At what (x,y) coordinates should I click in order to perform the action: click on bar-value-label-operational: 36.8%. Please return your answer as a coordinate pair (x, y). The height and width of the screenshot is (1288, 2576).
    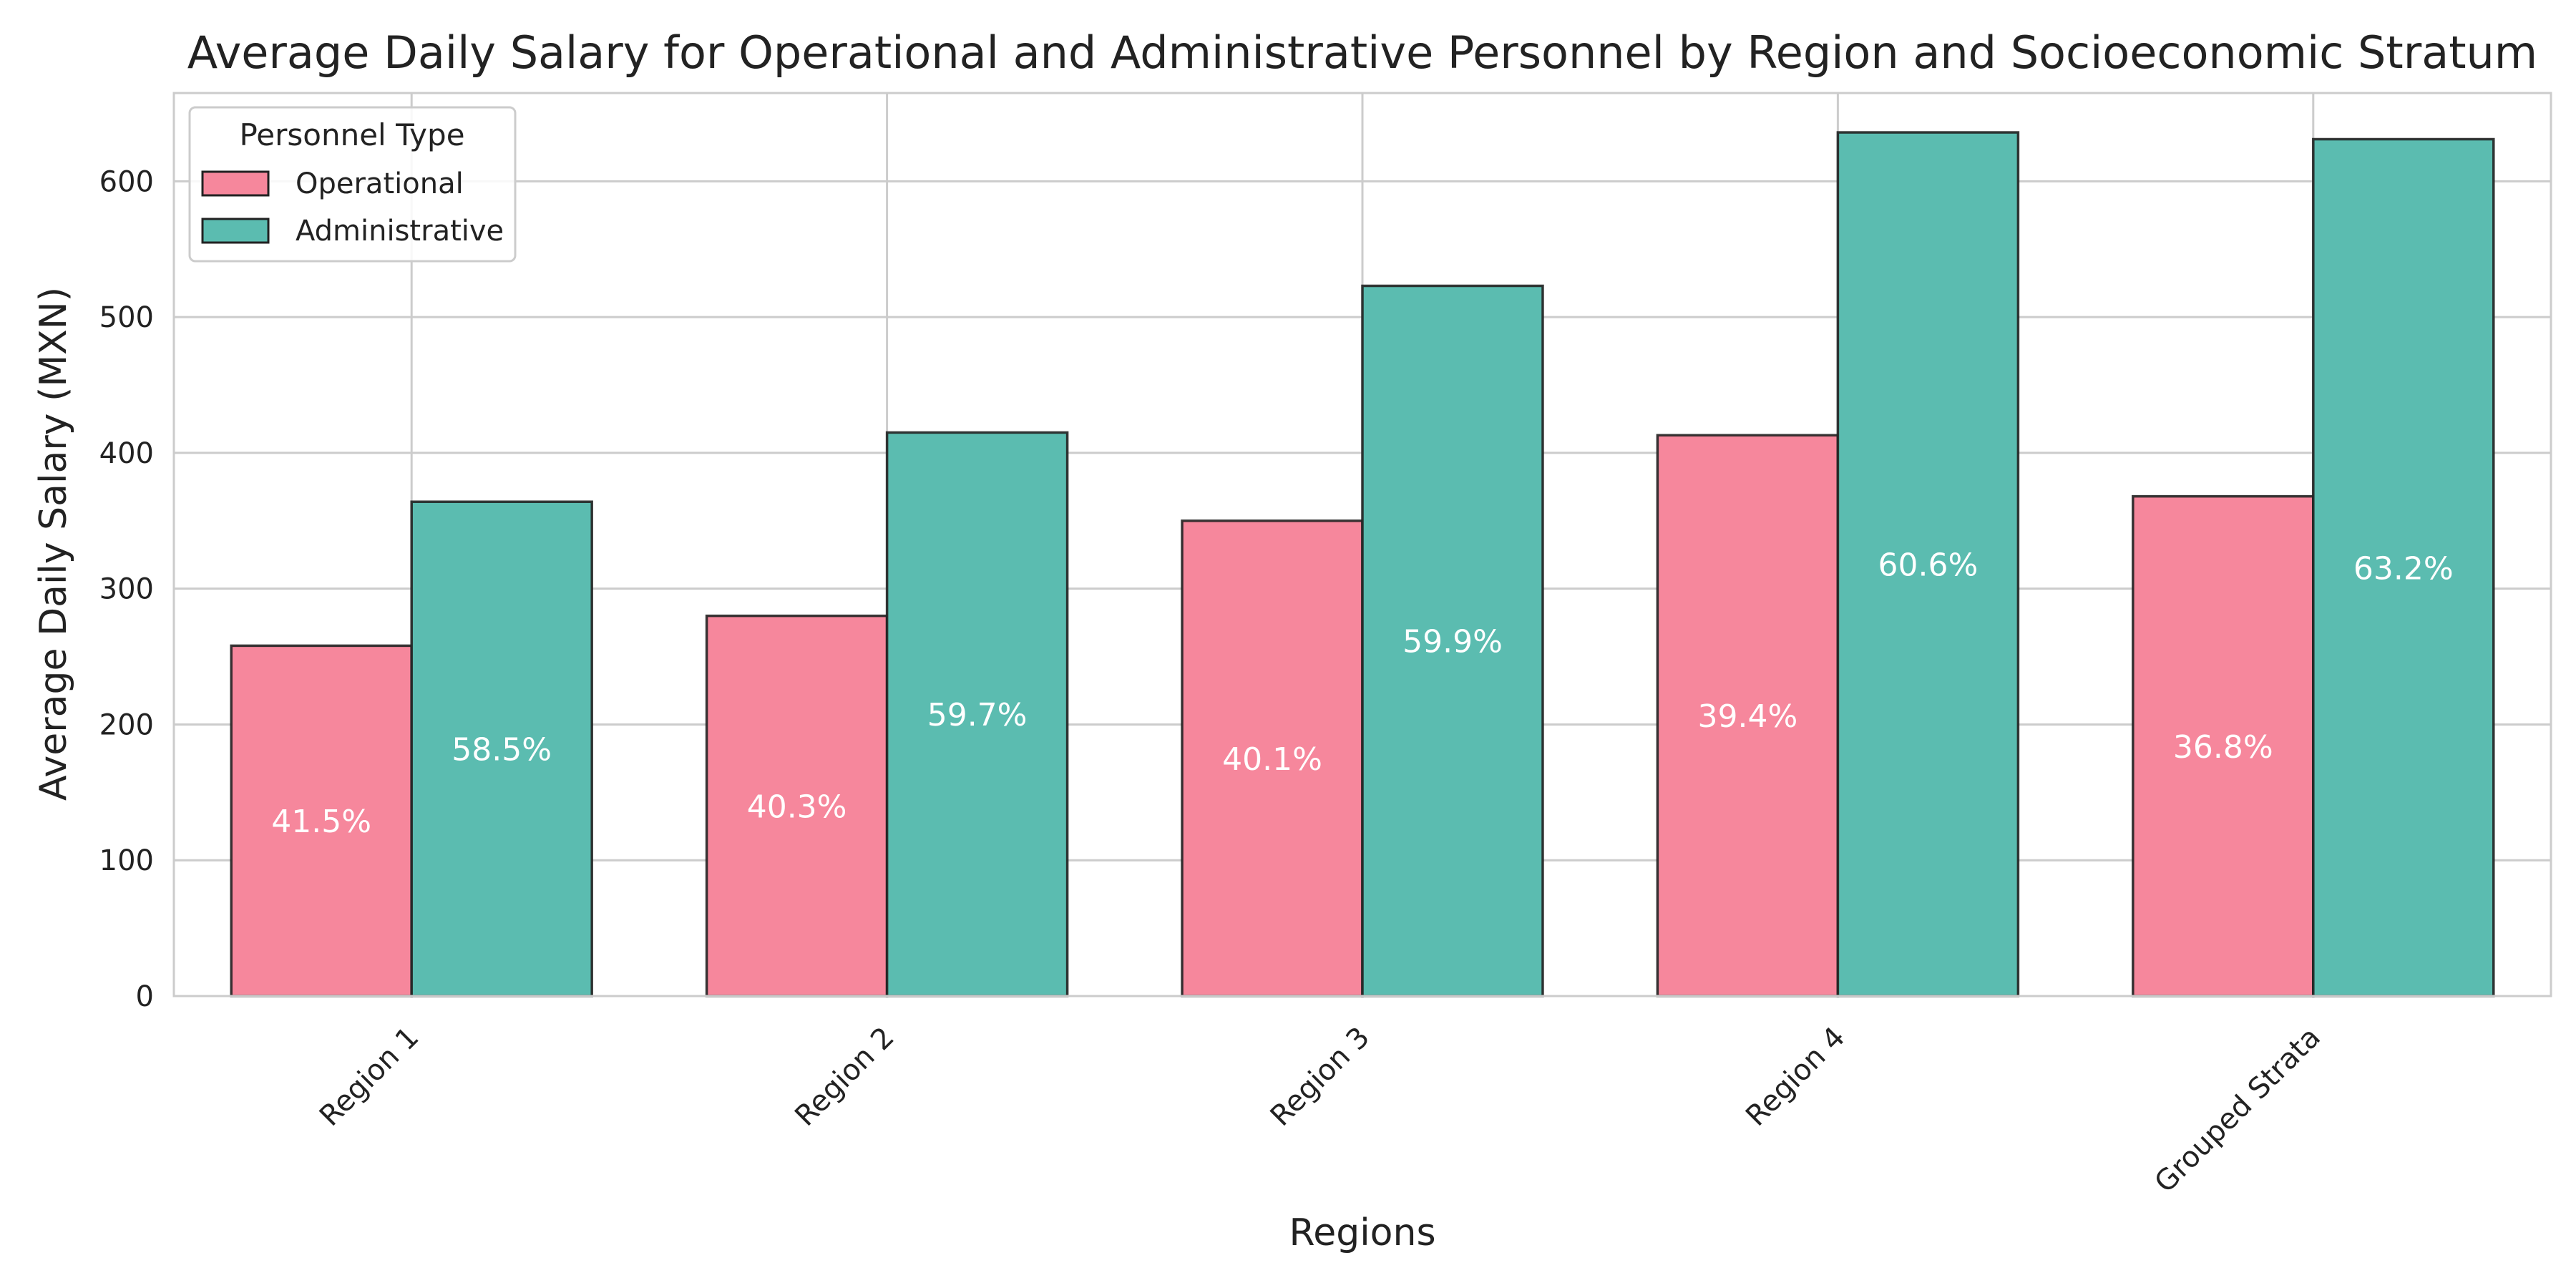
    Looking at the image, I should click on (2223, 747).